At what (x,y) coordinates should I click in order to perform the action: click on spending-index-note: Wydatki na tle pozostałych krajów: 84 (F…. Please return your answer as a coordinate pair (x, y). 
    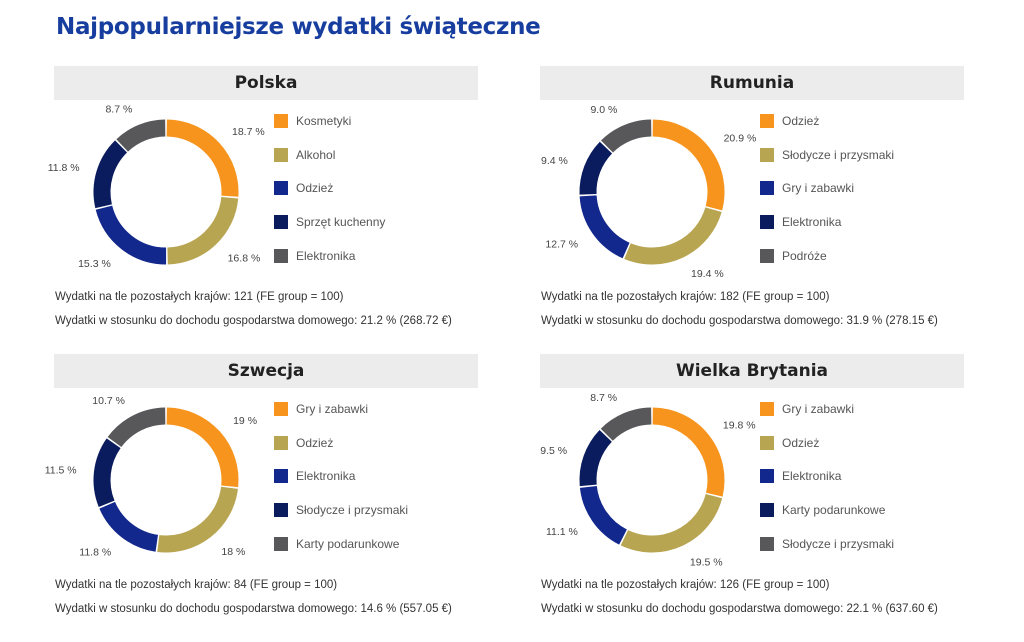
    Looking at the image, I should click on (196, 585).